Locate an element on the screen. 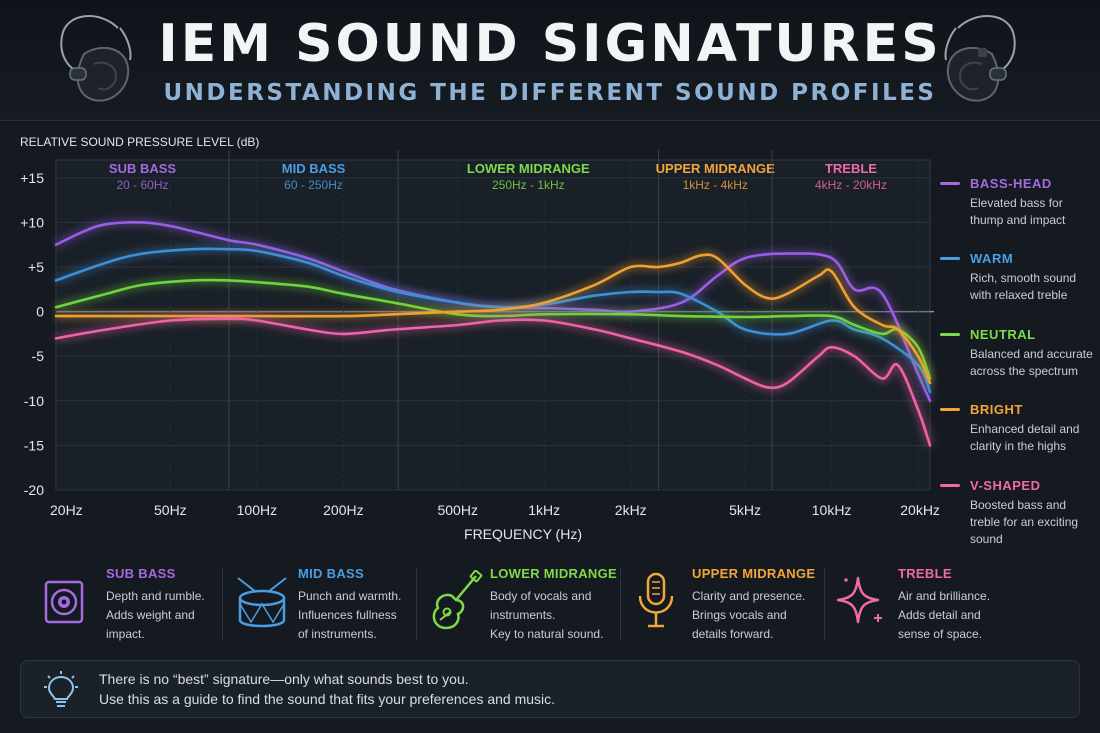 This screenshot has width=1100, height=733. band-name: TREBLE is located at coordinates (851, 168).